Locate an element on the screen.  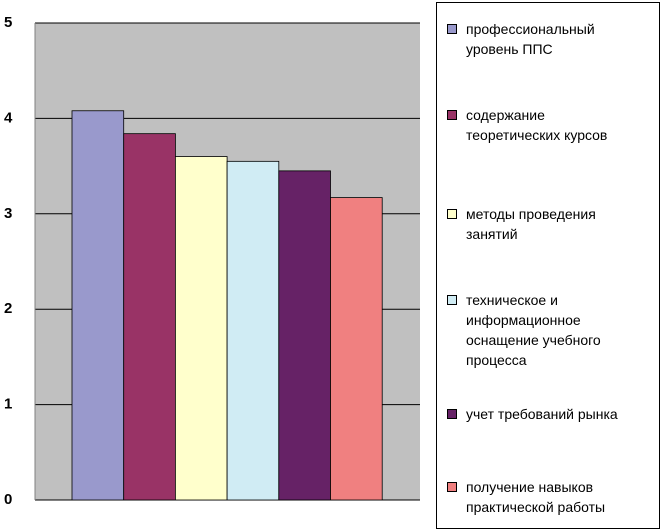
y-tick-label: 2 is located at coordinates (8, 308).